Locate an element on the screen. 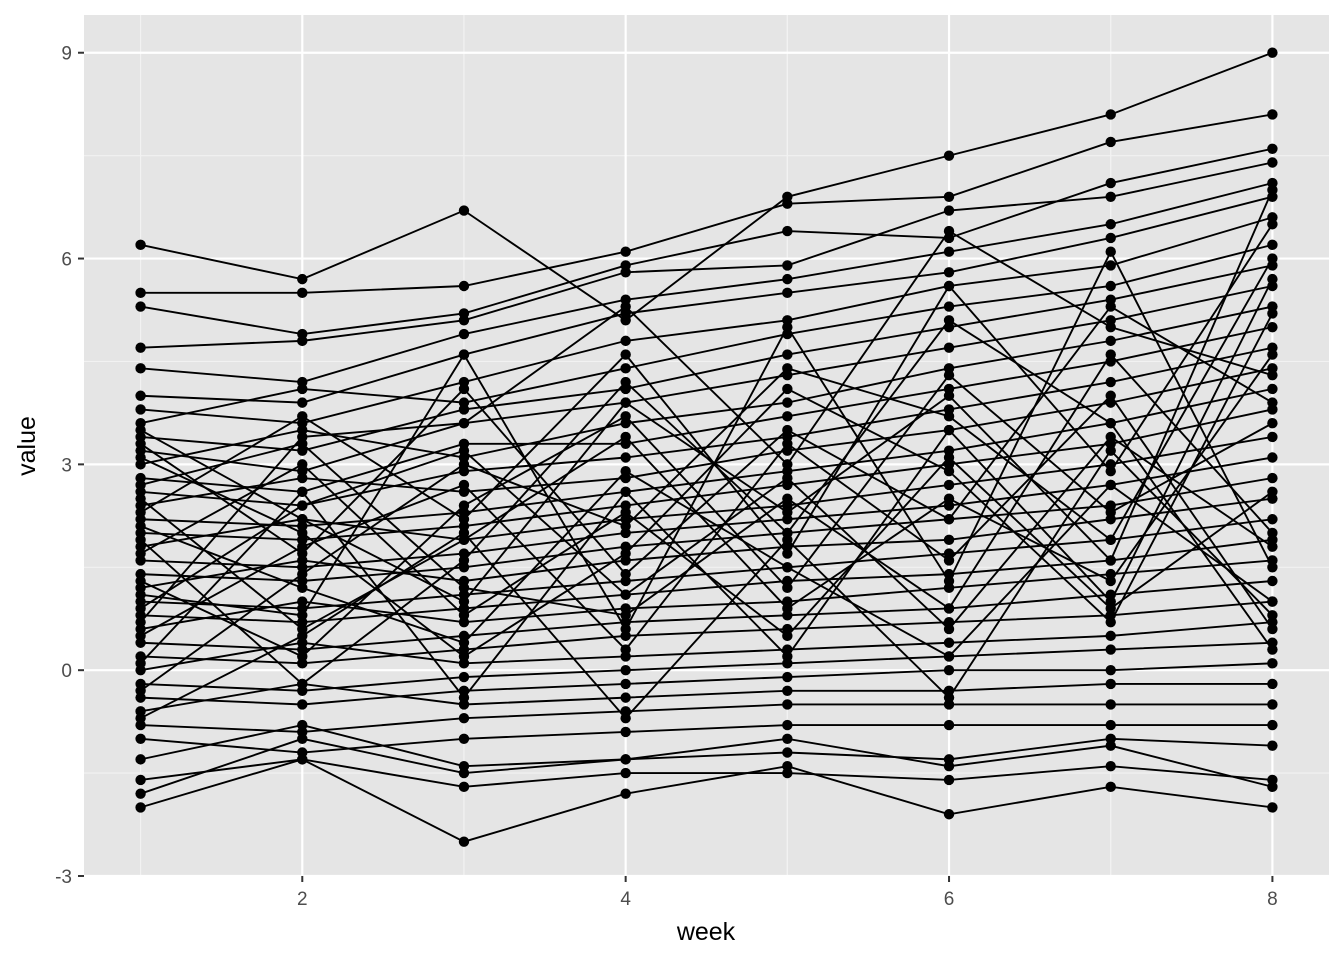 Image resolution: width=1344 pixels, height=960 pixels. x-tick-label: 2 is located at coordinates (302, 899).